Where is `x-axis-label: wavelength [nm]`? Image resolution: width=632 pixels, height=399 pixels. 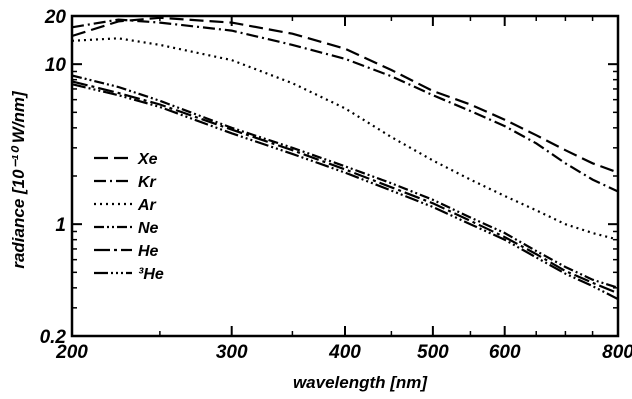 x-axis-label: wavelength [nm] is located at coordinates (360, 382).